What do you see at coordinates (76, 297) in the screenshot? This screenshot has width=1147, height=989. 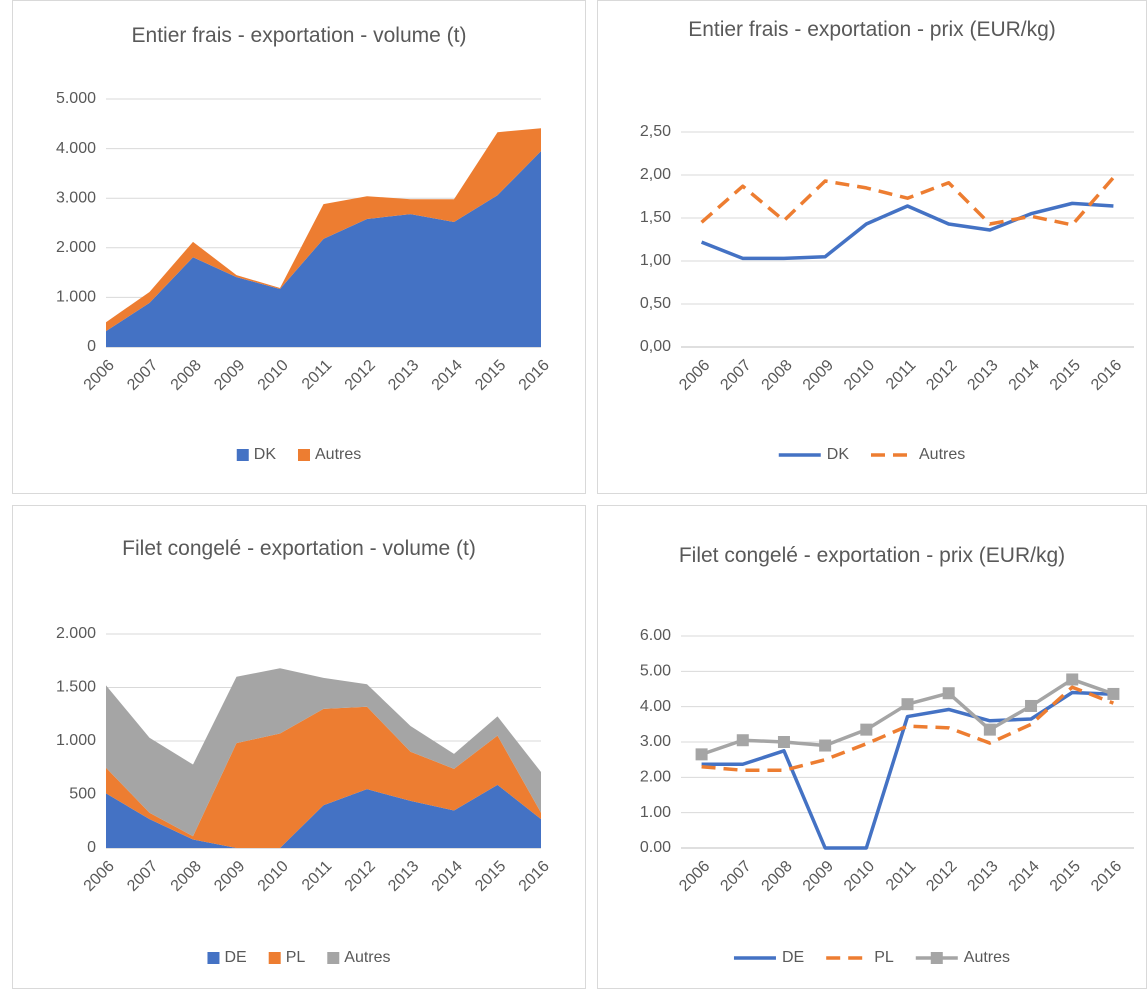 I see `y-tick-label: 1.000` at bounding box center [76, 297].